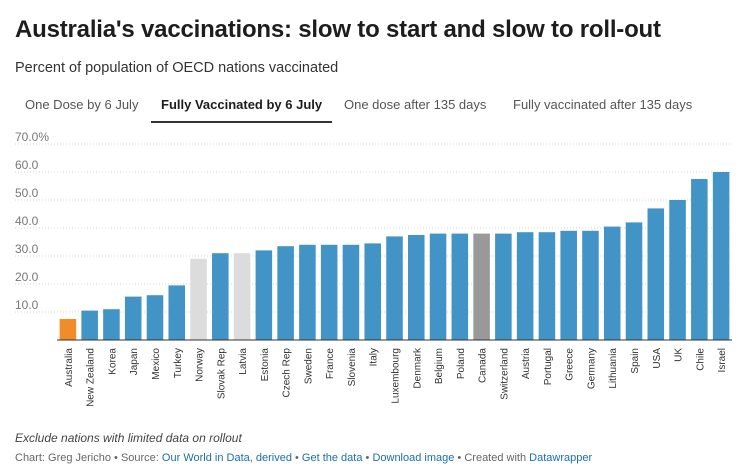  What do you see at coordinates (679, 355) in the screenshot?
I see `x-tick-label: UK` at bounding box center [679, 355].